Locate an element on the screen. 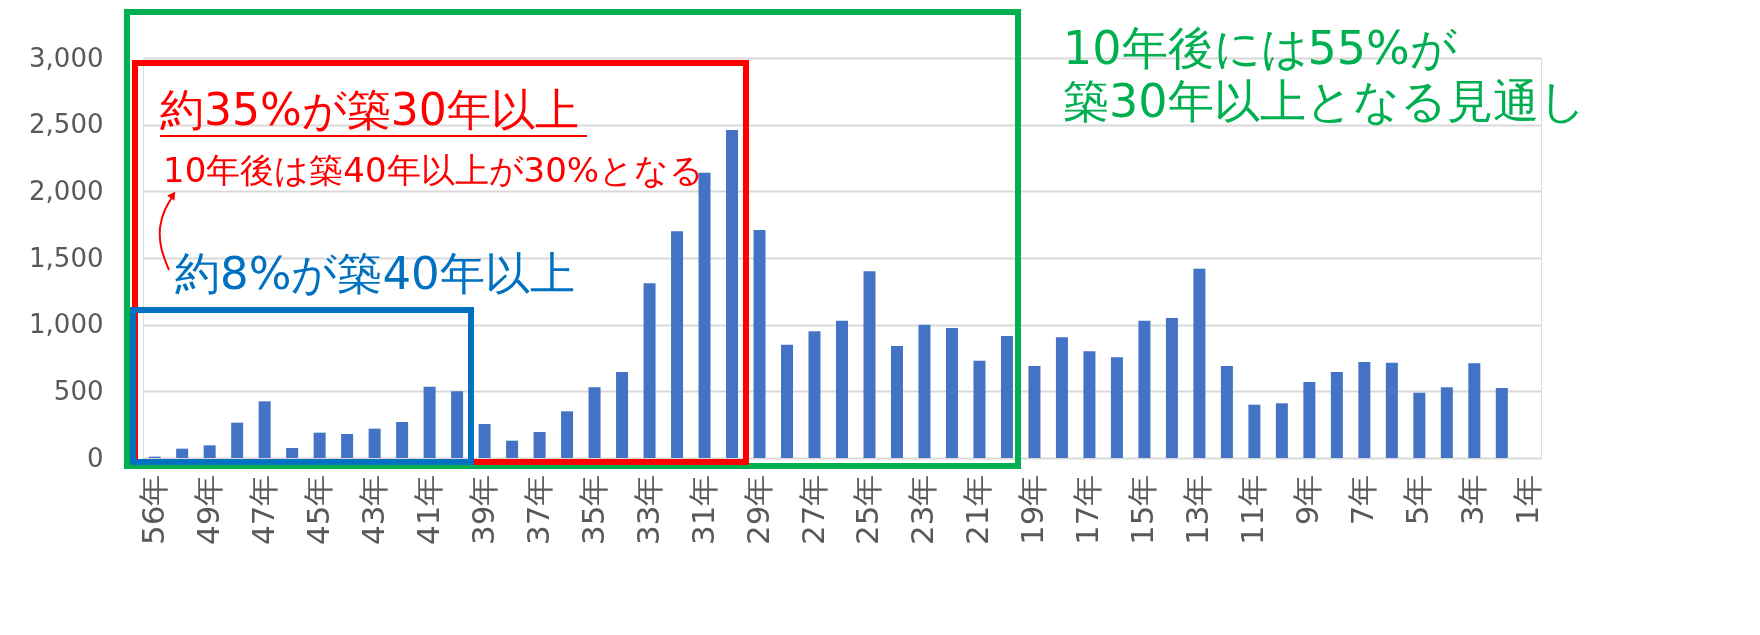  x-tick-label: 15年 is located at coordinates (1142, 509).